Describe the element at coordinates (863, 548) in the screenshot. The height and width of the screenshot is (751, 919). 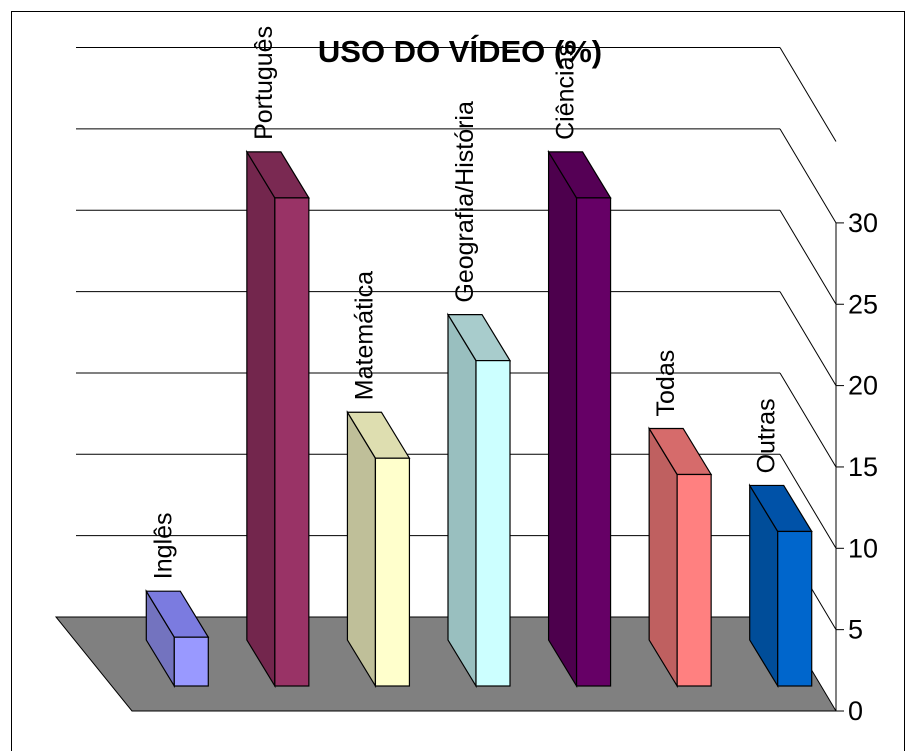
I see `y-tick-label: 10` at that location.